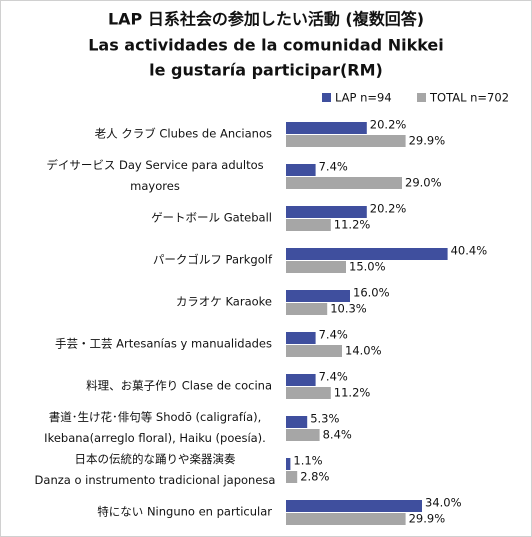  What do you see at coordinates (337, 435) in the screenshot?
I see `value-label: 8.4%` at bounding box center [337, 435].